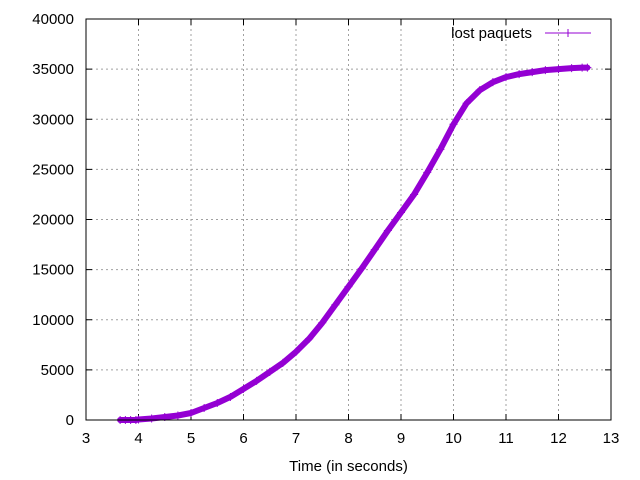 The image size is (640, 480). What do you see at coordinates (348, 466) in the screenshot?
I see `x-axis-label: Time (in seconds)` at bounding box center [348, 466].